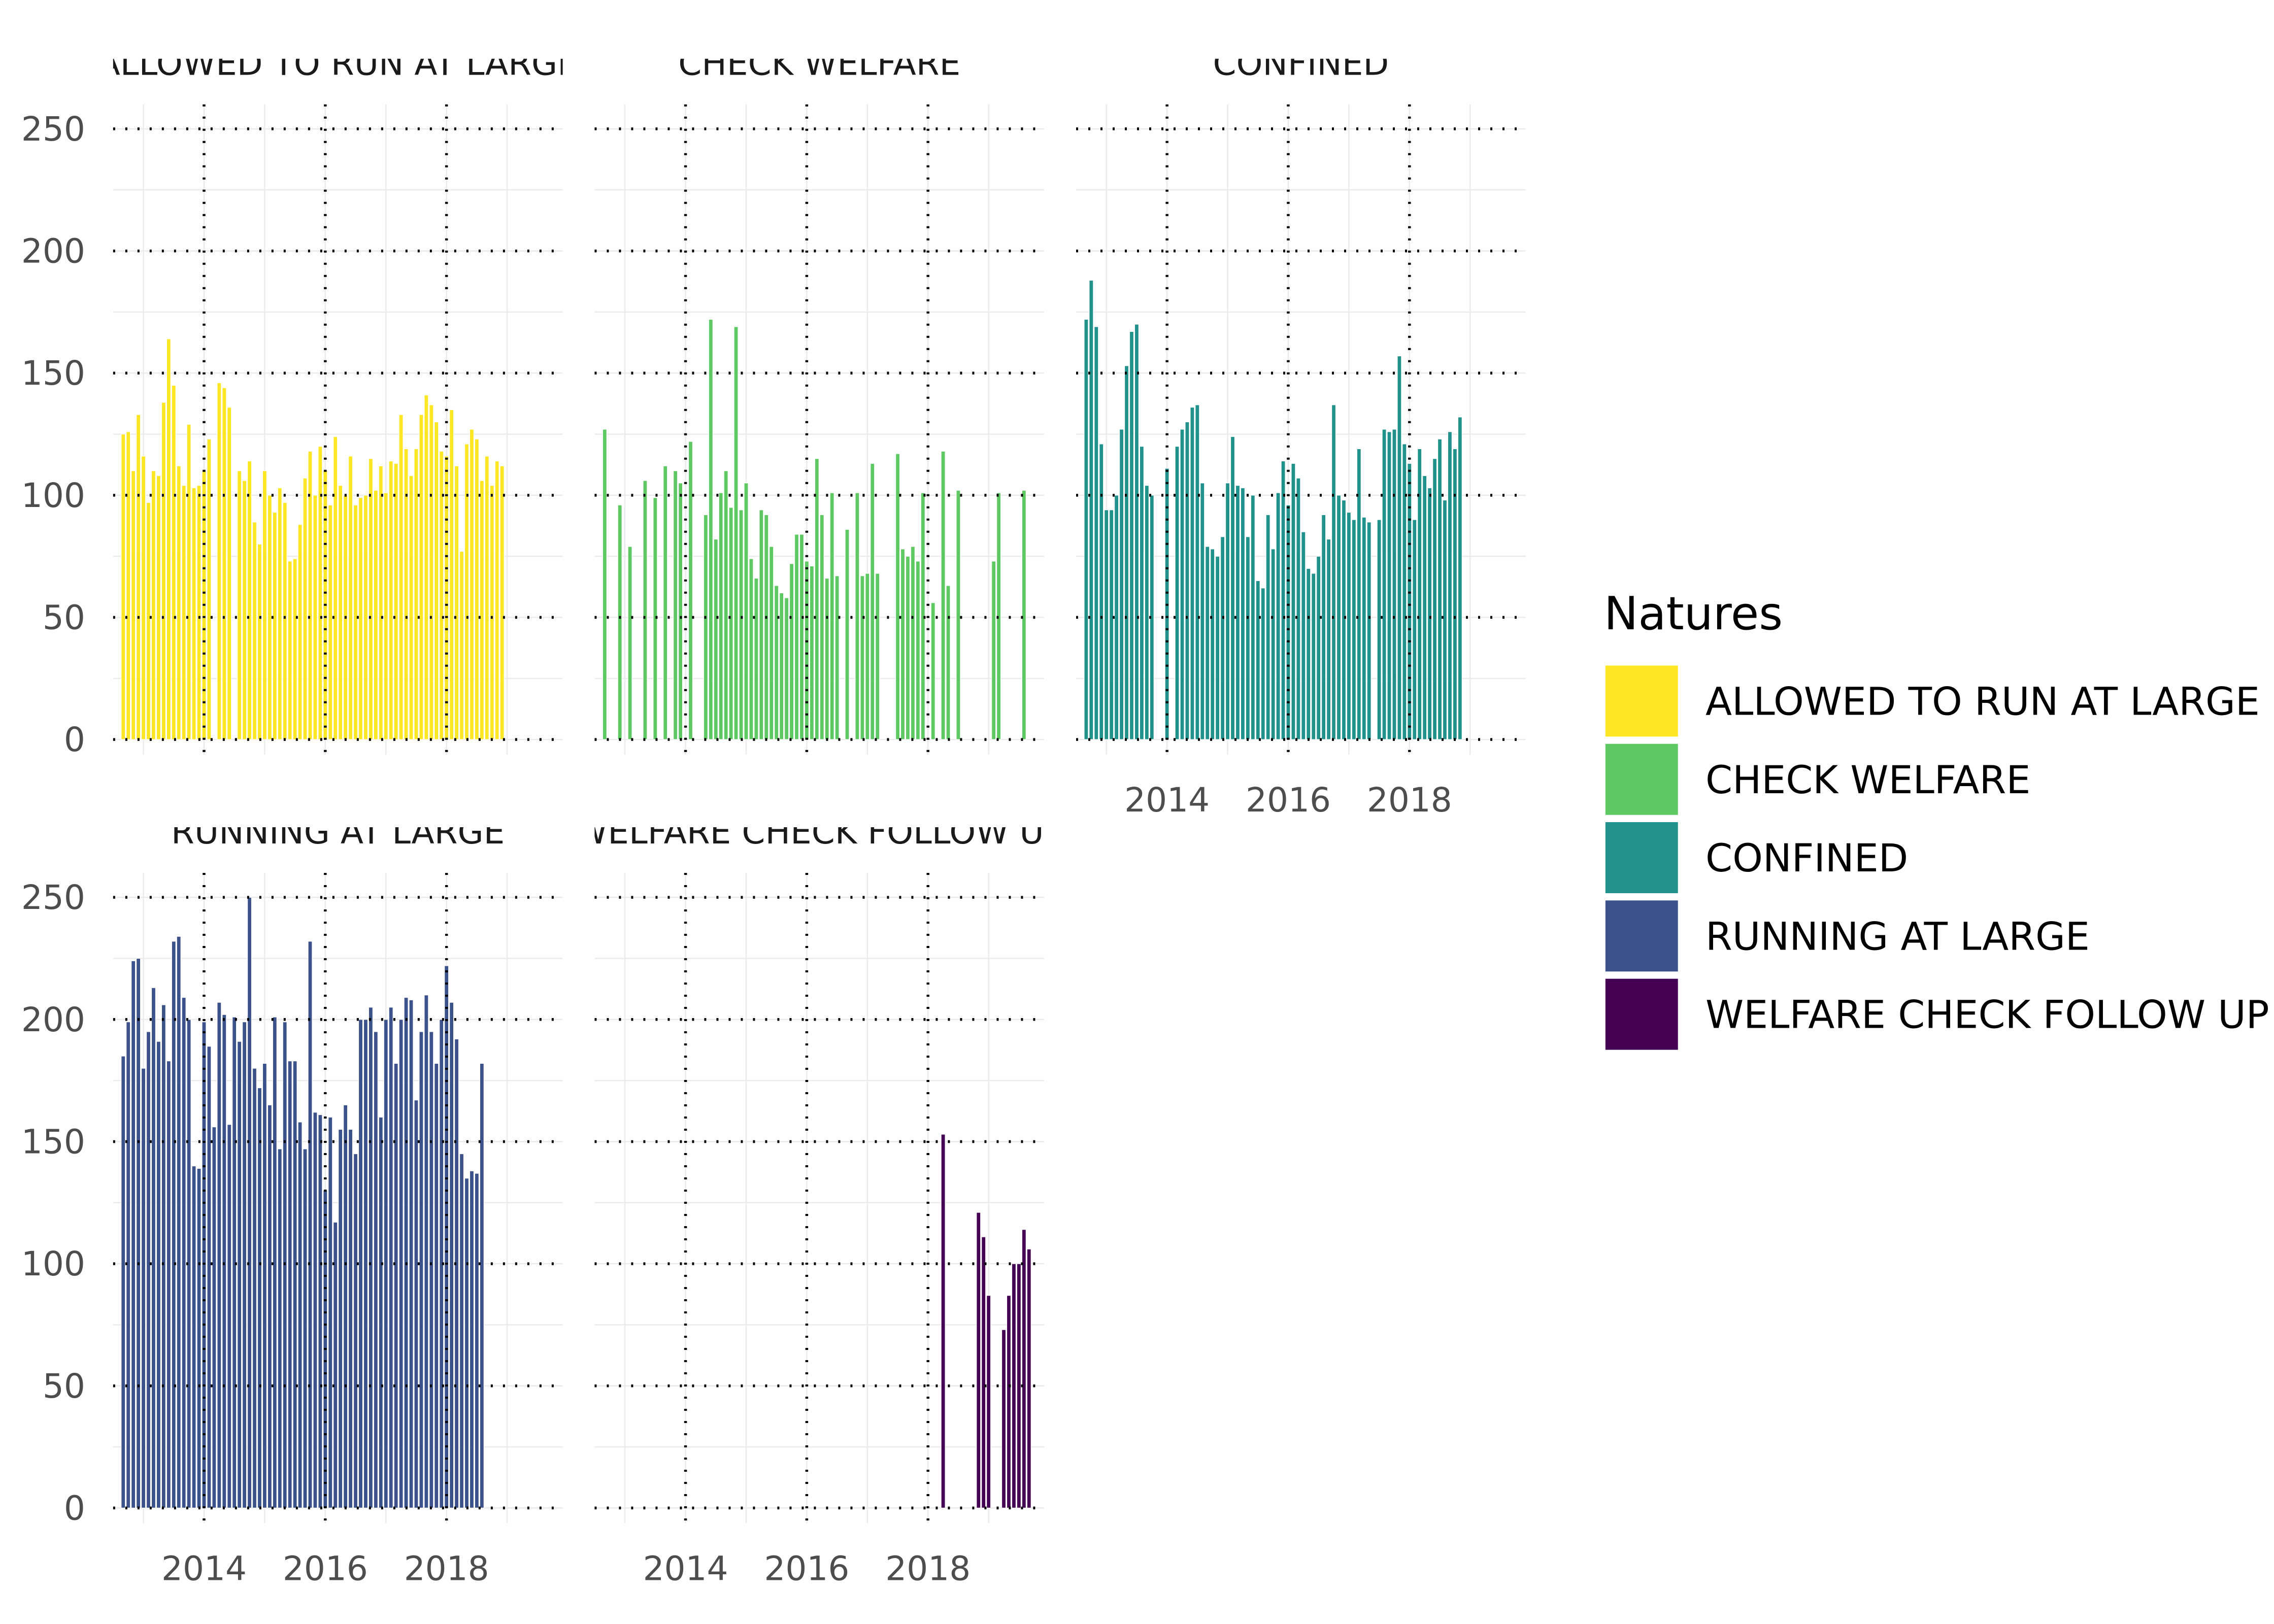  I want to click on y-tick-label: 250, so click(53, 897).